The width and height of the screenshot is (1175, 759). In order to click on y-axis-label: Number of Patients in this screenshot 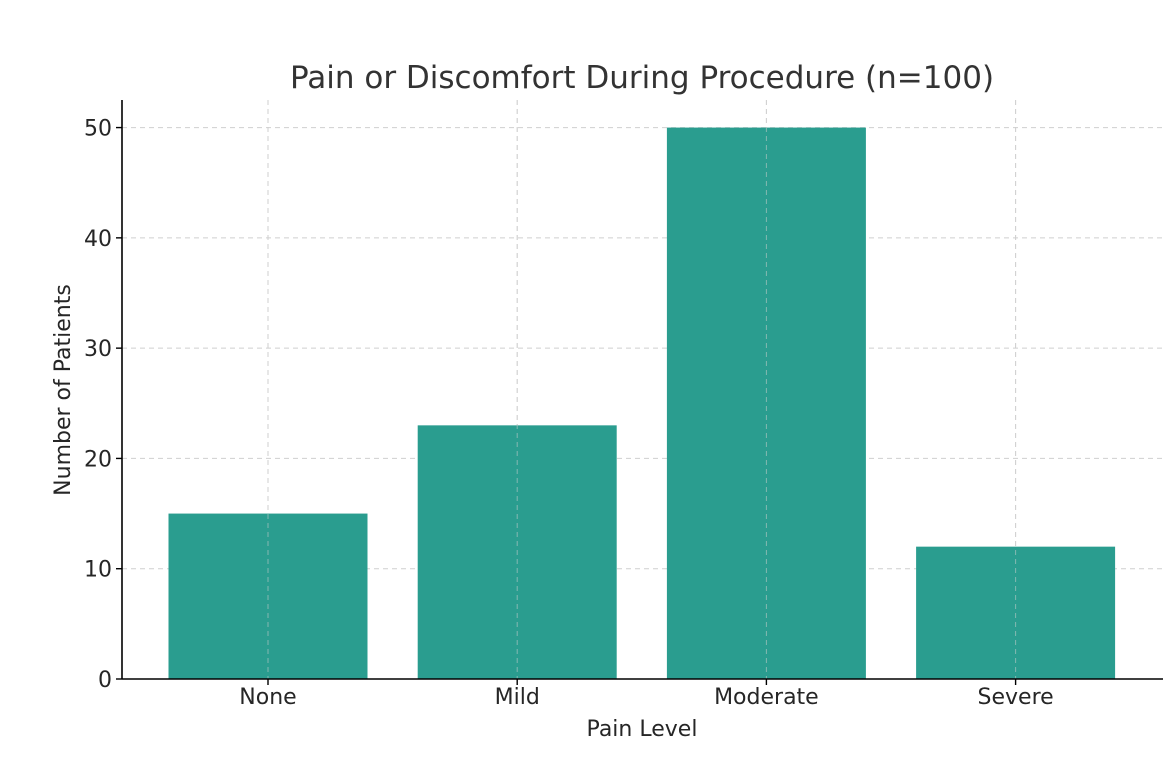, I will do `click(63, 390)`.